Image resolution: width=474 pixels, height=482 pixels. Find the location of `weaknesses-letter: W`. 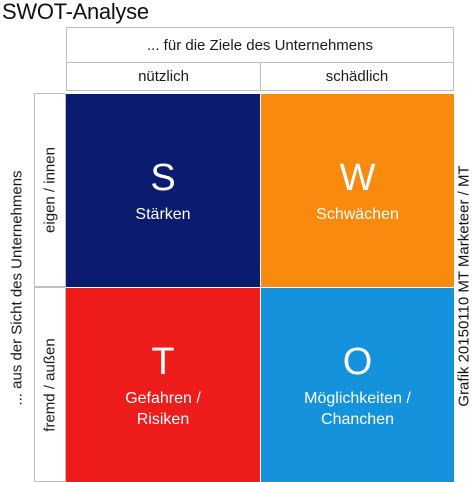

weaknesses-letter: W is located at coordinates (357, 178).